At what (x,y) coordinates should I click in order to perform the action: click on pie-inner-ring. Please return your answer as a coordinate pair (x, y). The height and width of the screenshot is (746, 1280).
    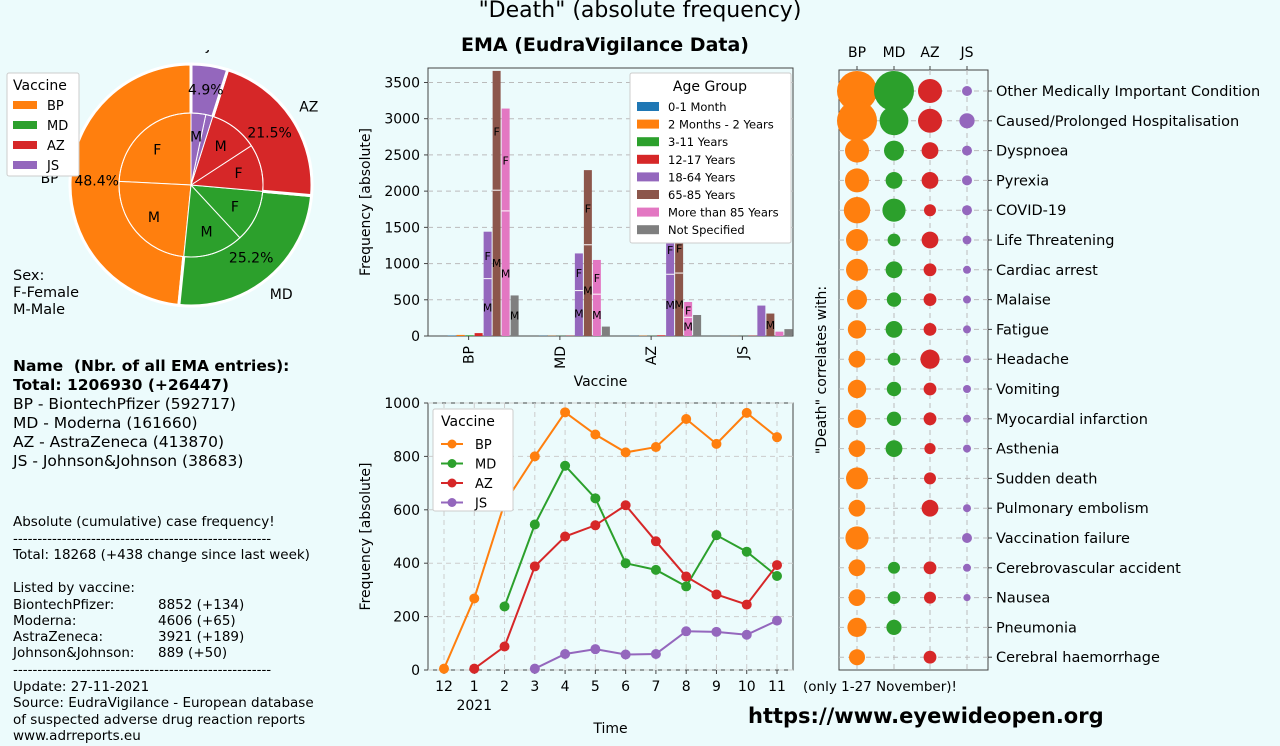
    Looking at the image, I should click on (191, 185).